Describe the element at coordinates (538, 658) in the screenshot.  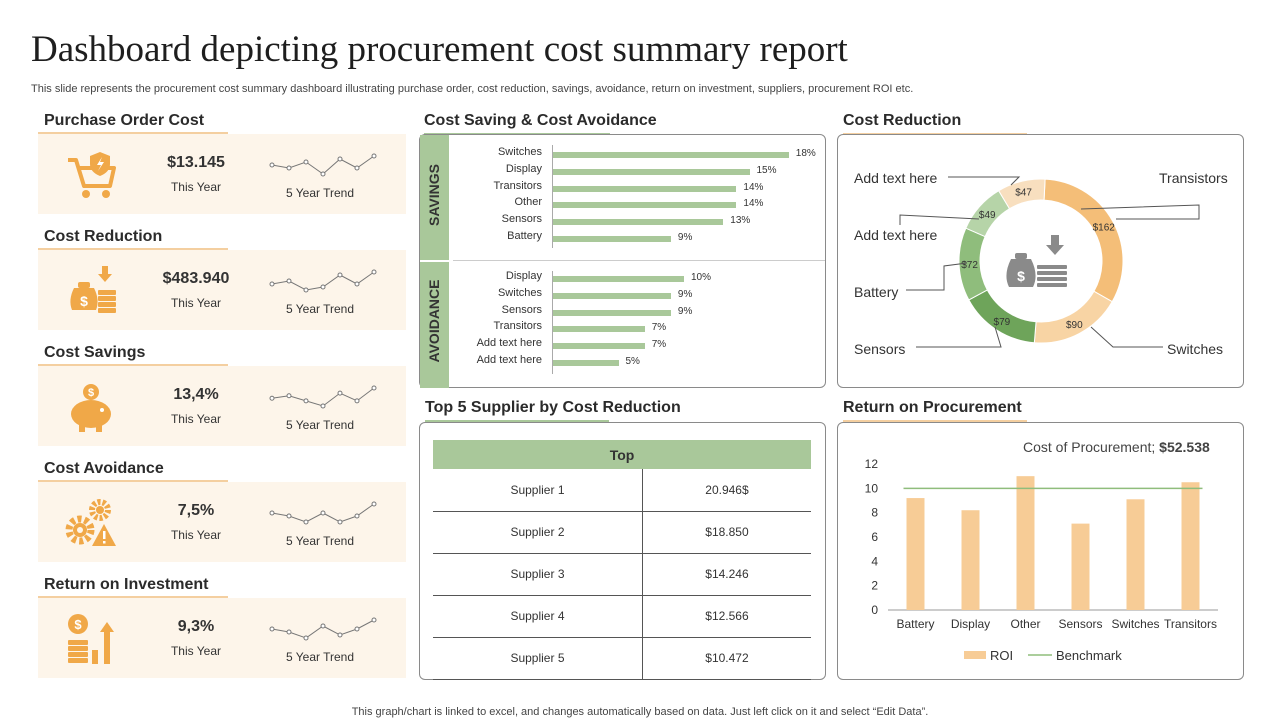
I see `supplier-name: Supplier 5` at that location.